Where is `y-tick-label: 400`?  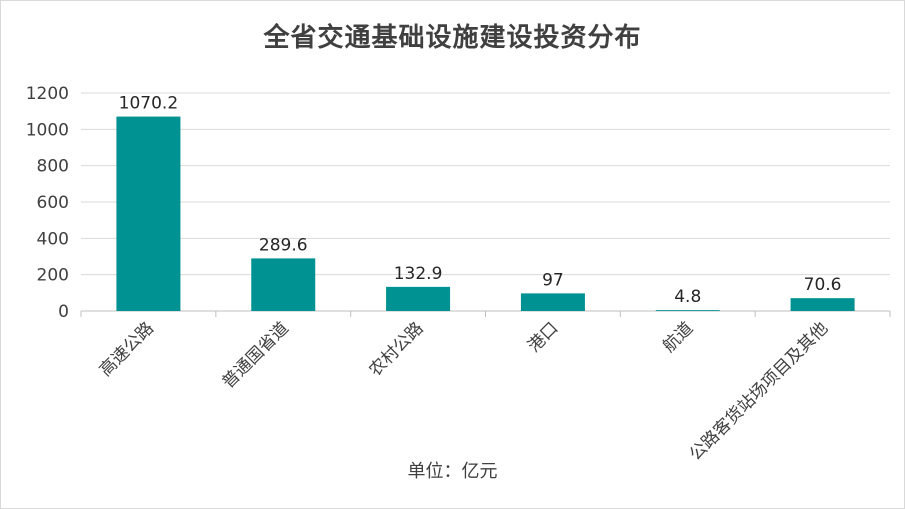
y-tick-label: 400 is located at coordinates (53, 239).